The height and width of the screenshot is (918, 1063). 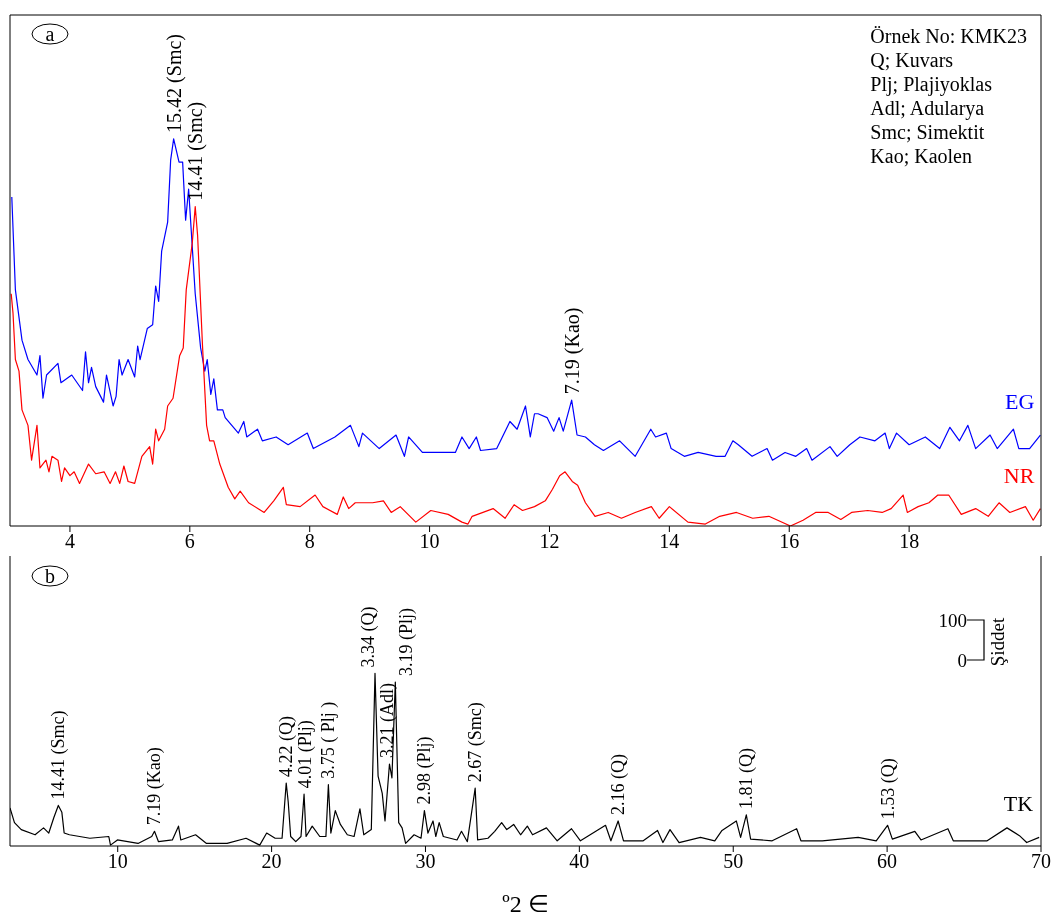 I want to click on series-label: EG, so click(x=1020, y=402).